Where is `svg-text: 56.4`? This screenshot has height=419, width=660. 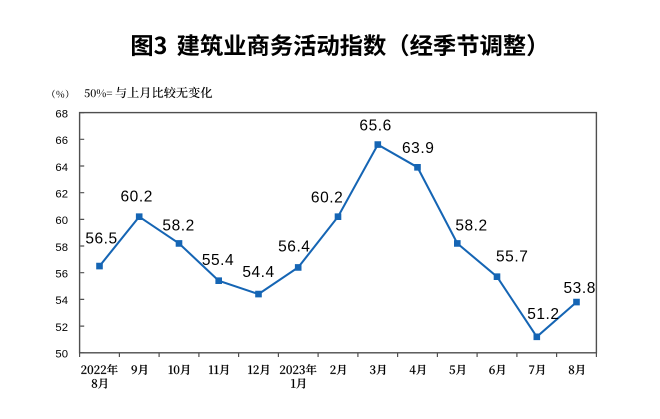 svg-text: 56.4 is located at coordinates (294, 247).